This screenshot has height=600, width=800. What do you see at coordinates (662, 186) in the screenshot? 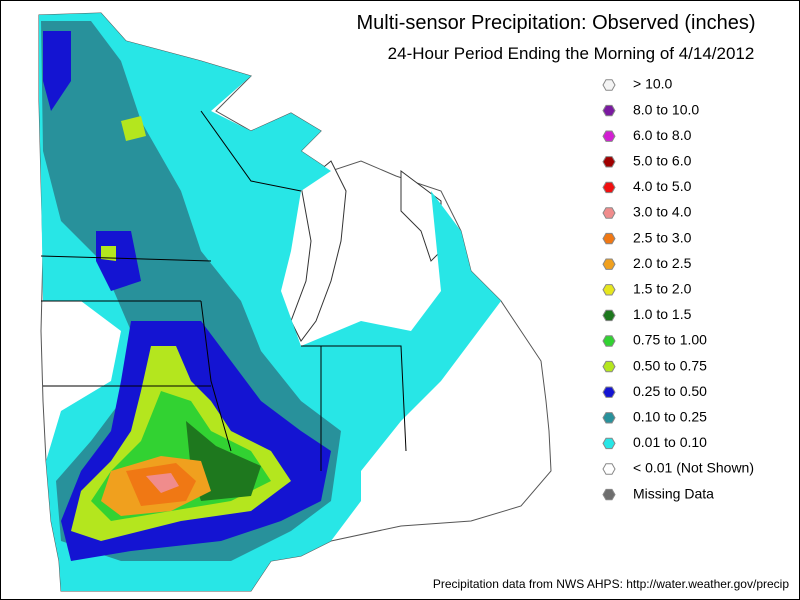
I see `legend-label: 4.0 to 5.0` at bounding box center [662, 186].